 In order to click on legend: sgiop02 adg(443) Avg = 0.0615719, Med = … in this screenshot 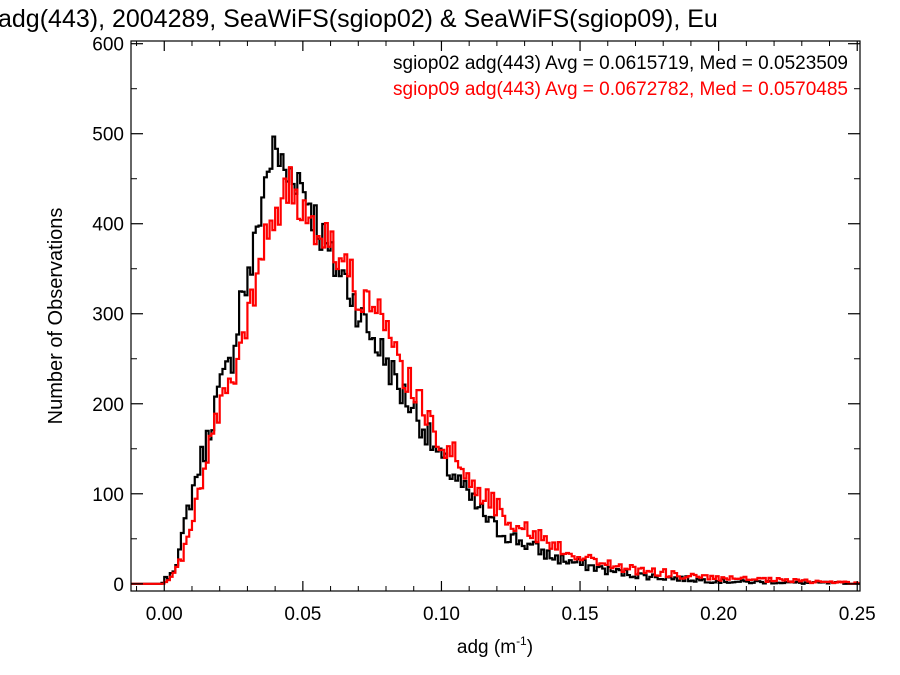, I will do `click(620, 76)`.